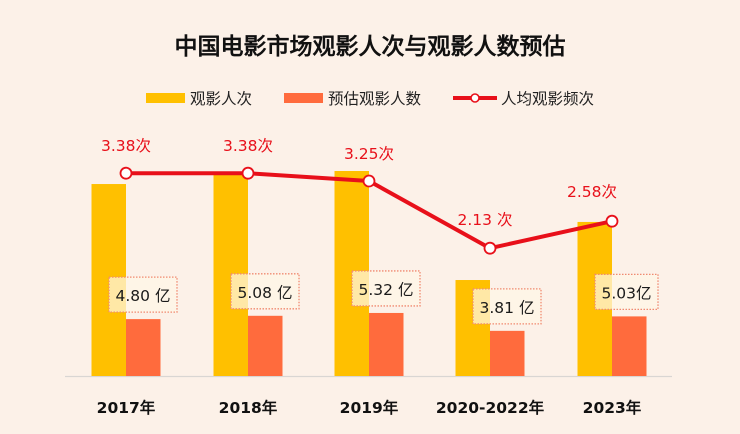 The height and width of the screenshot is (434, 740). I want to click on data-label-audience-0: 4.80 亿, so click(143, 296).